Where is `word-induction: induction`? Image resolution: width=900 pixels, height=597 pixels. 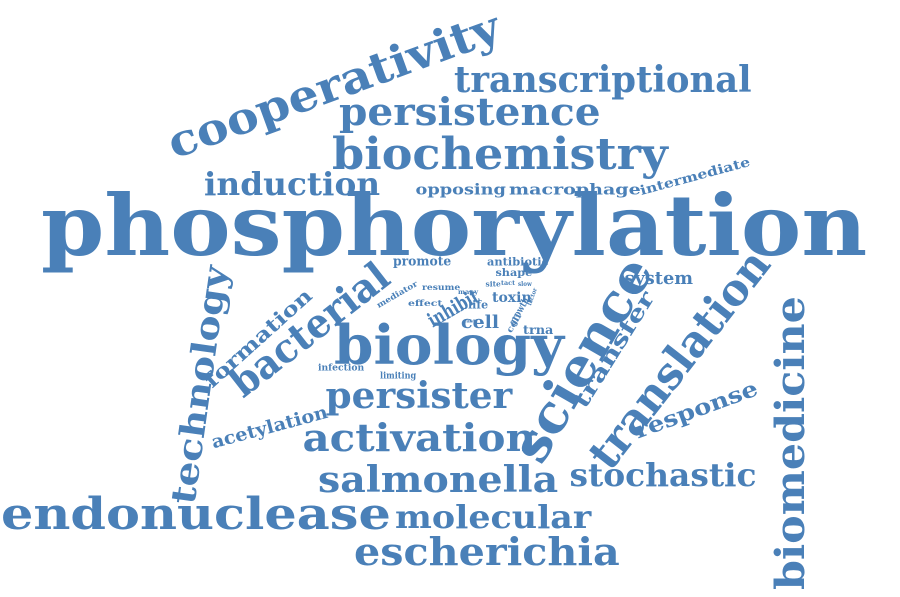
word-induction: induction is located at coordinates (292, 184).